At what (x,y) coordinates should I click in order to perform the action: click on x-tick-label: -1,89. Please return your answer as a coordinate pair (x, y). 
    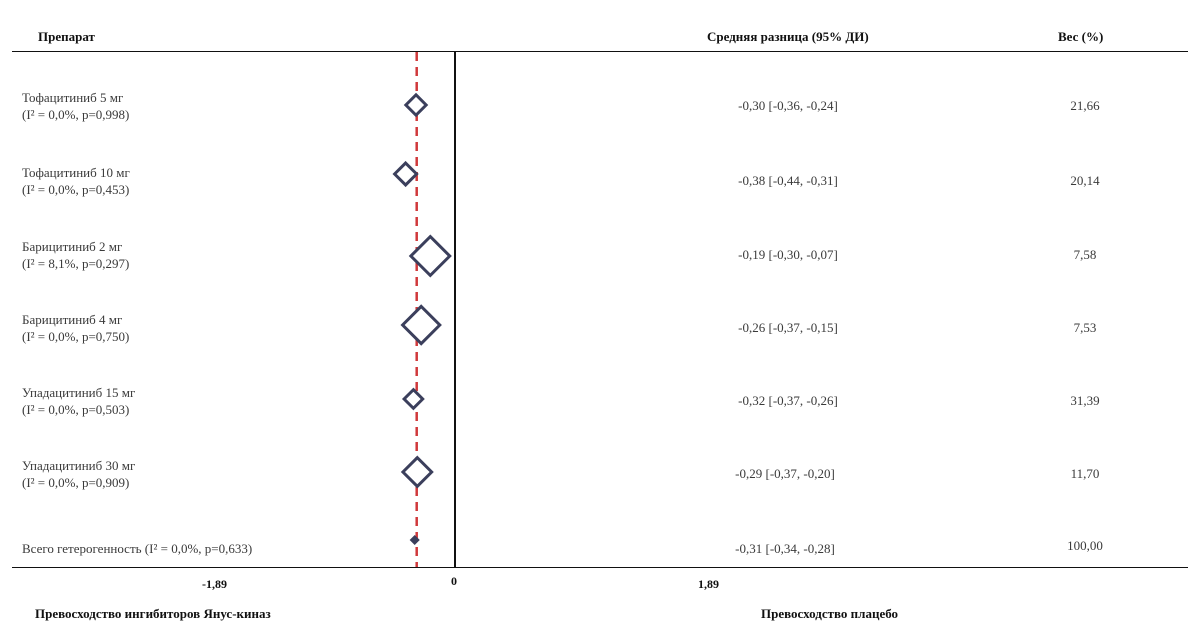
    Looking at the image, I should click on (214, 584).